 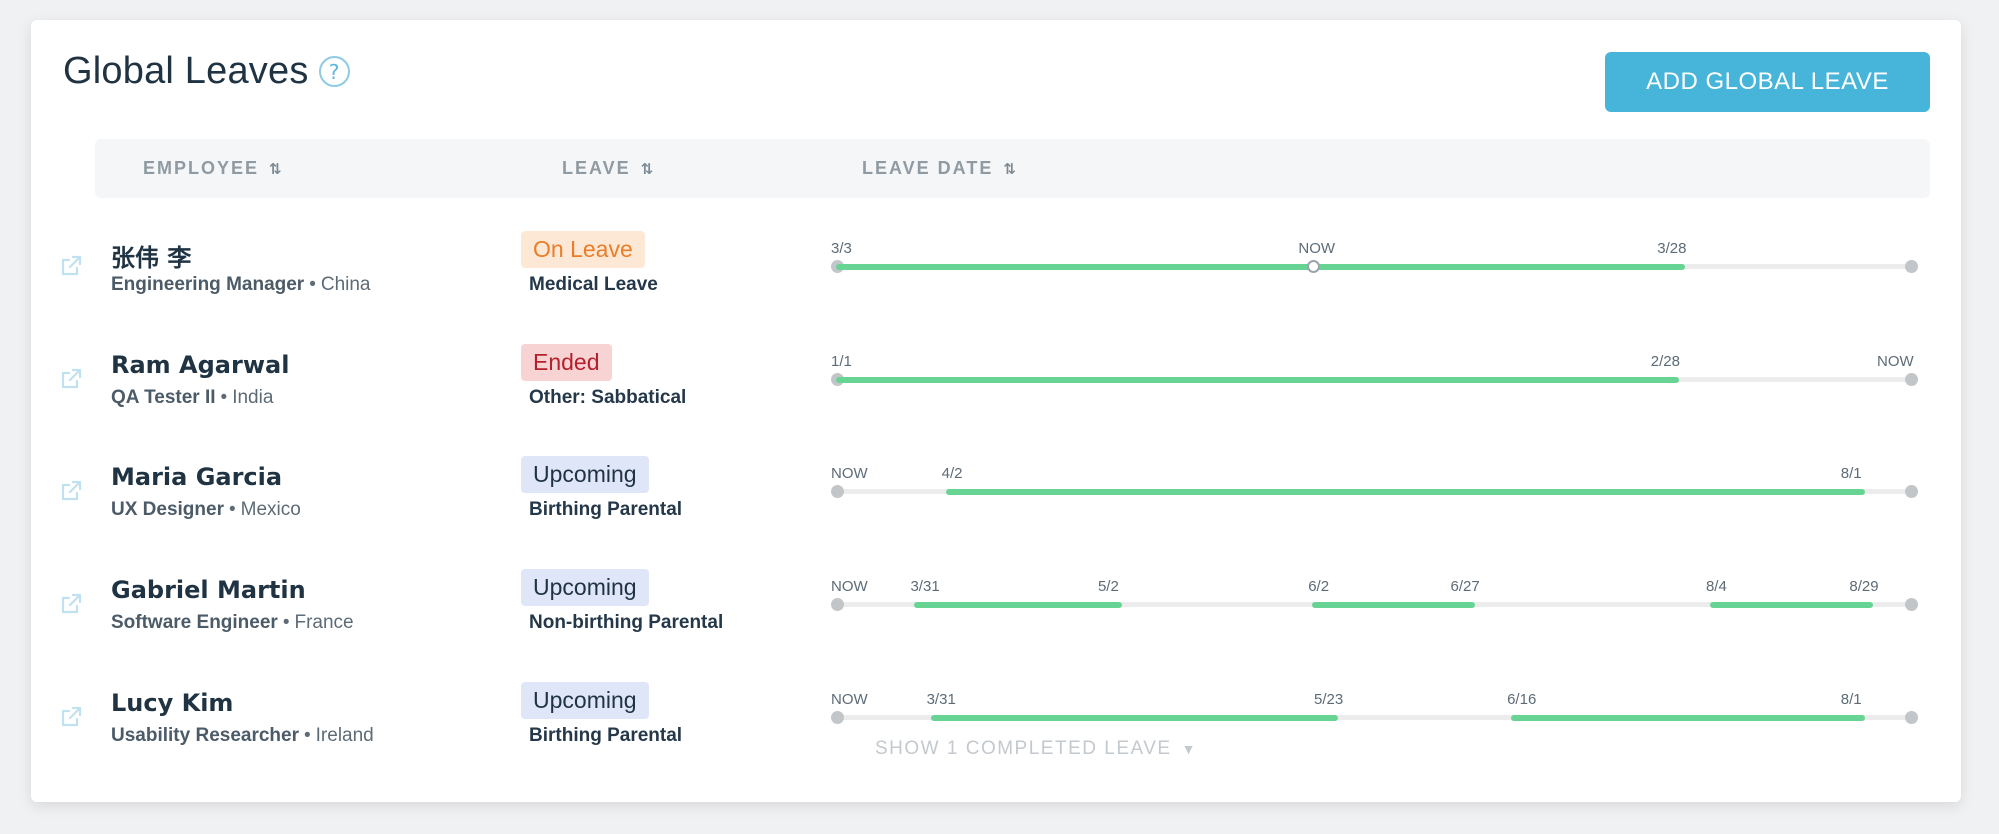 I want to click on employee-country: China, so click(x=345, y=284).